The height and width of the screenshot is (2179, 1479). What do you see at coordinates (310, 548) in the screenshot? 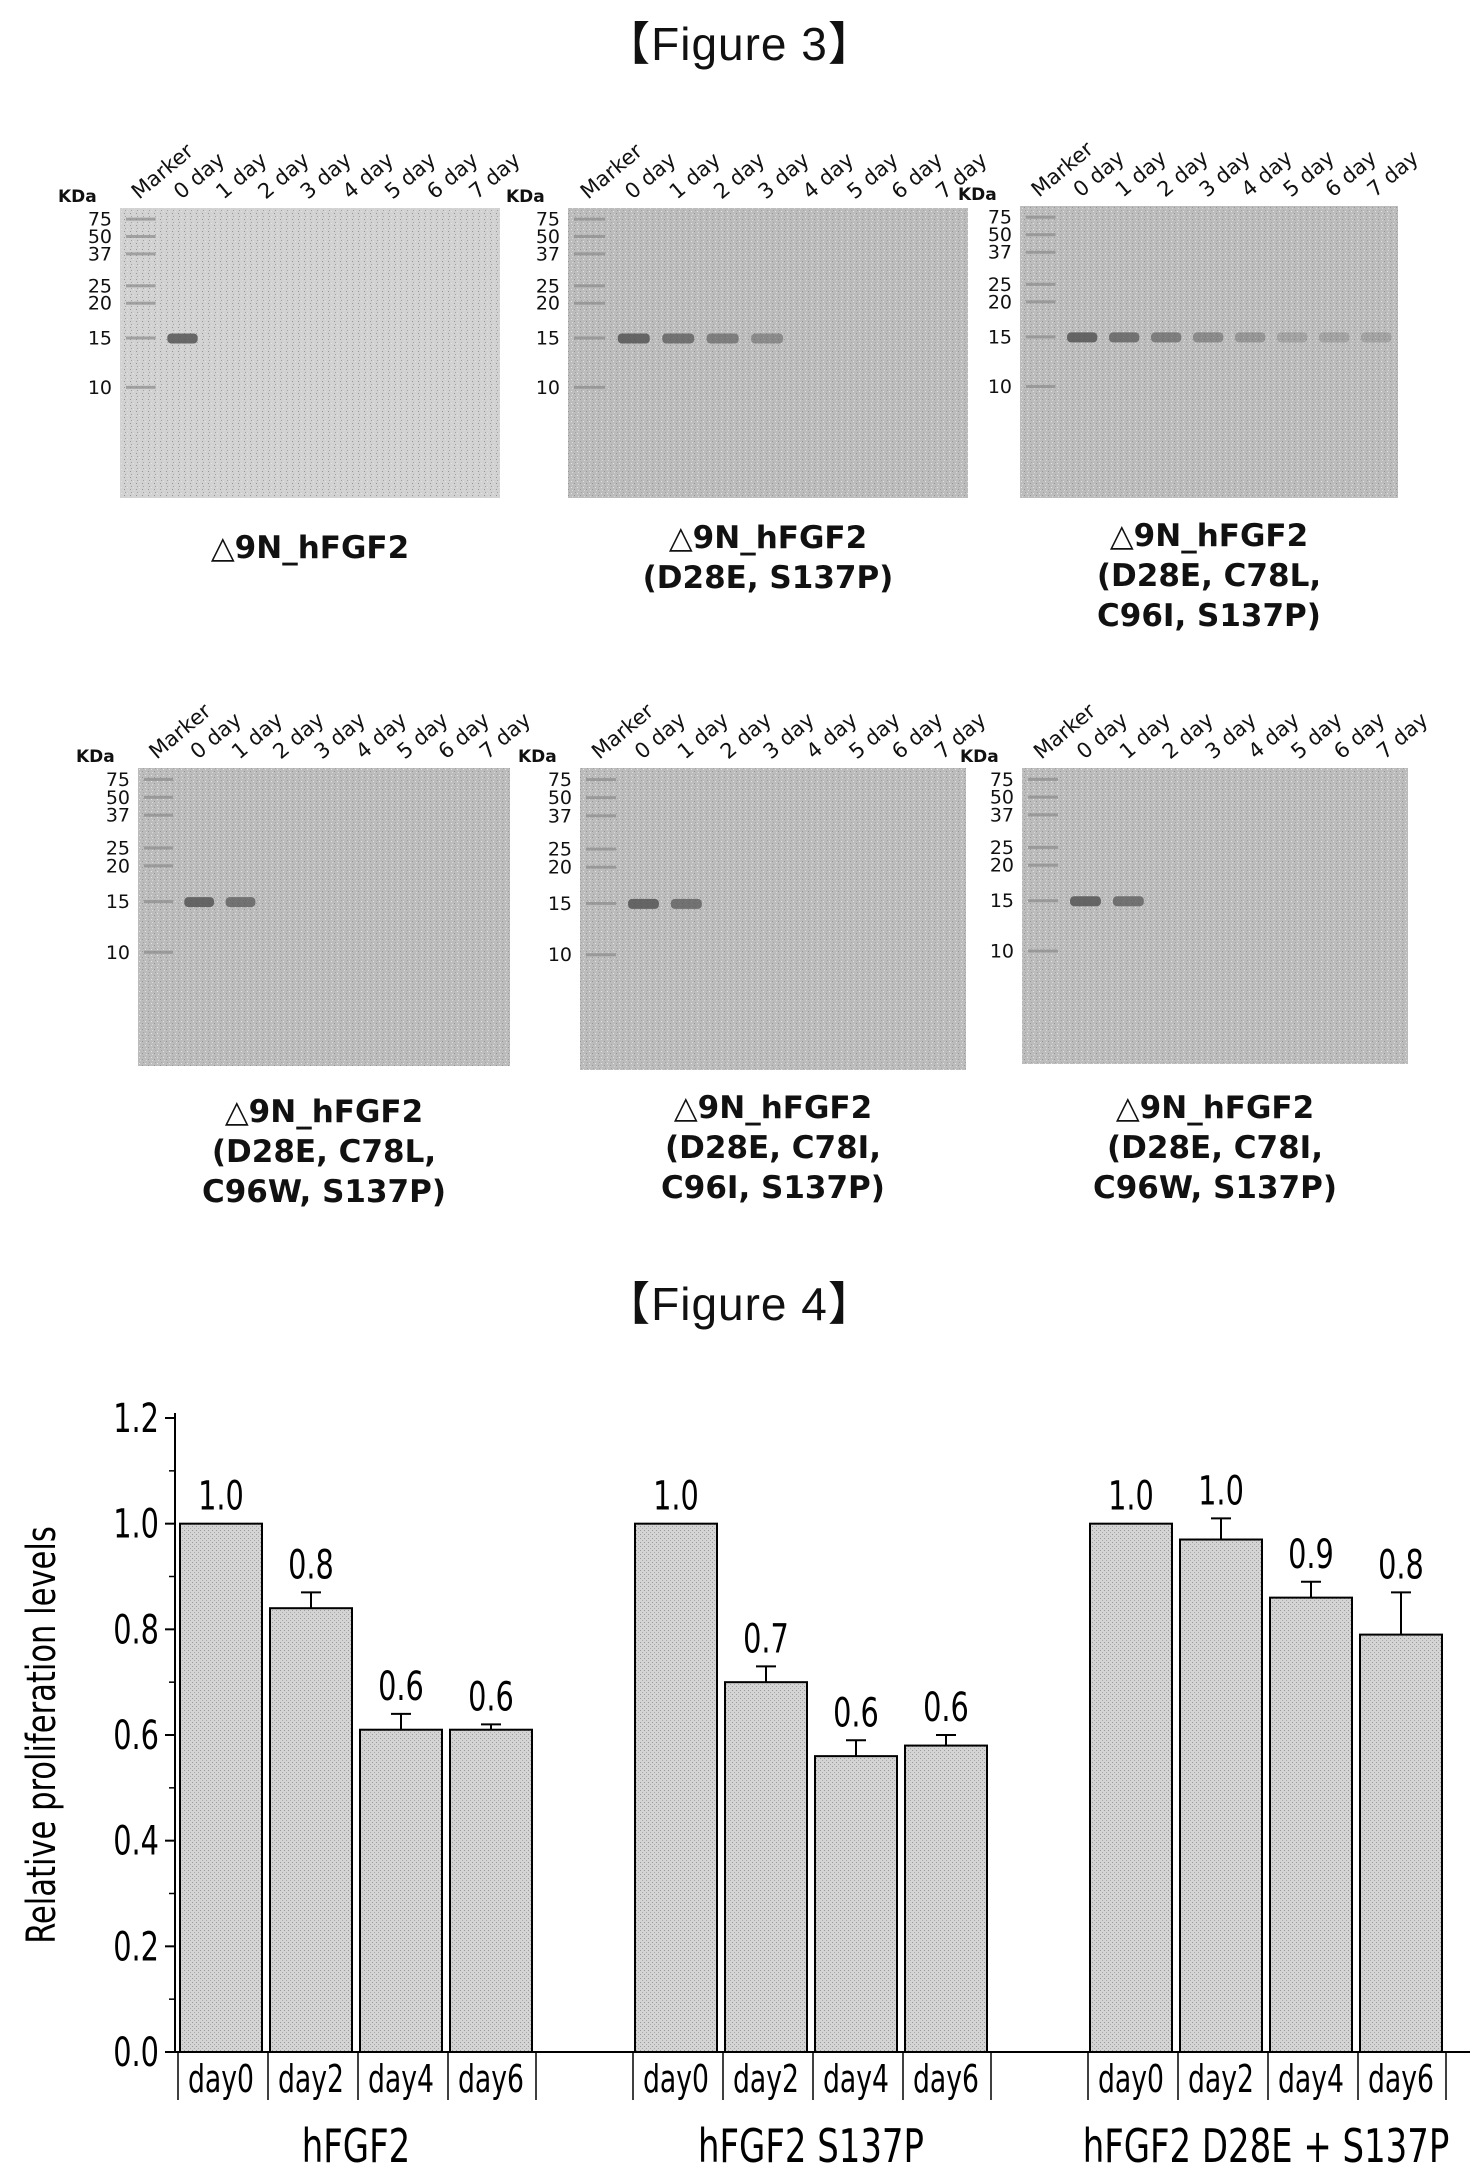
I see `gel-caption: △9N_hFGF2` at bounding box center [310, 548].